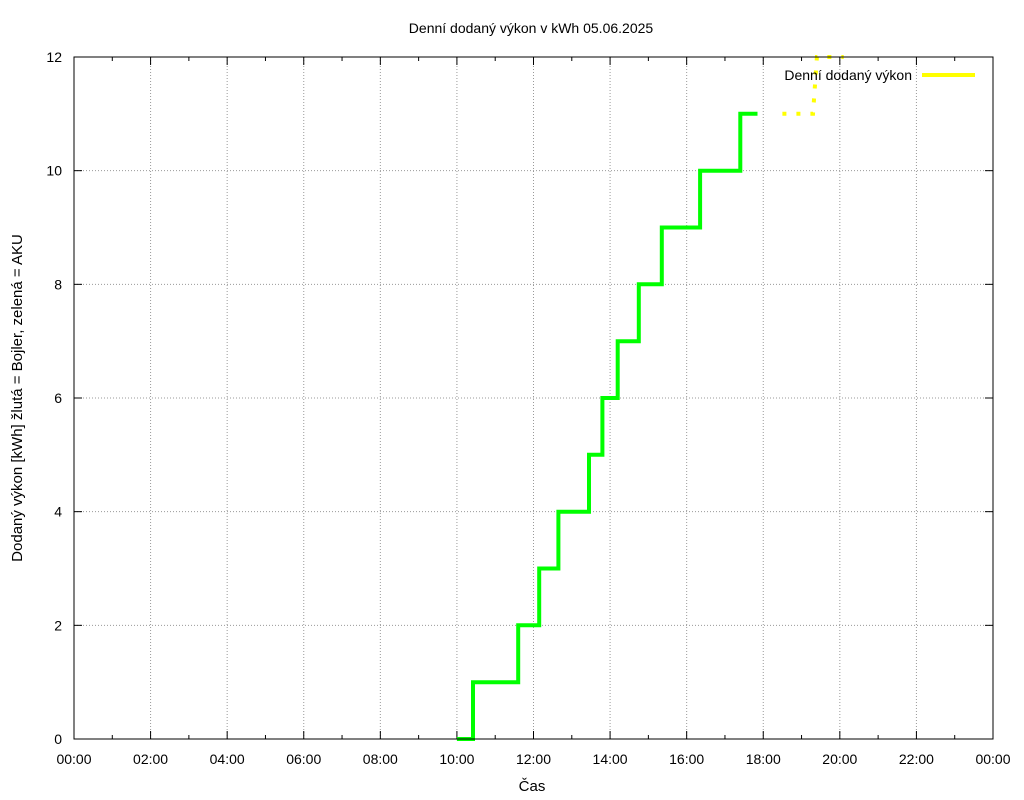  What do you see at coordinates (58, 625) in the screenshot?
I see `y-tick-label: 2` at bounding box center [58, 625].